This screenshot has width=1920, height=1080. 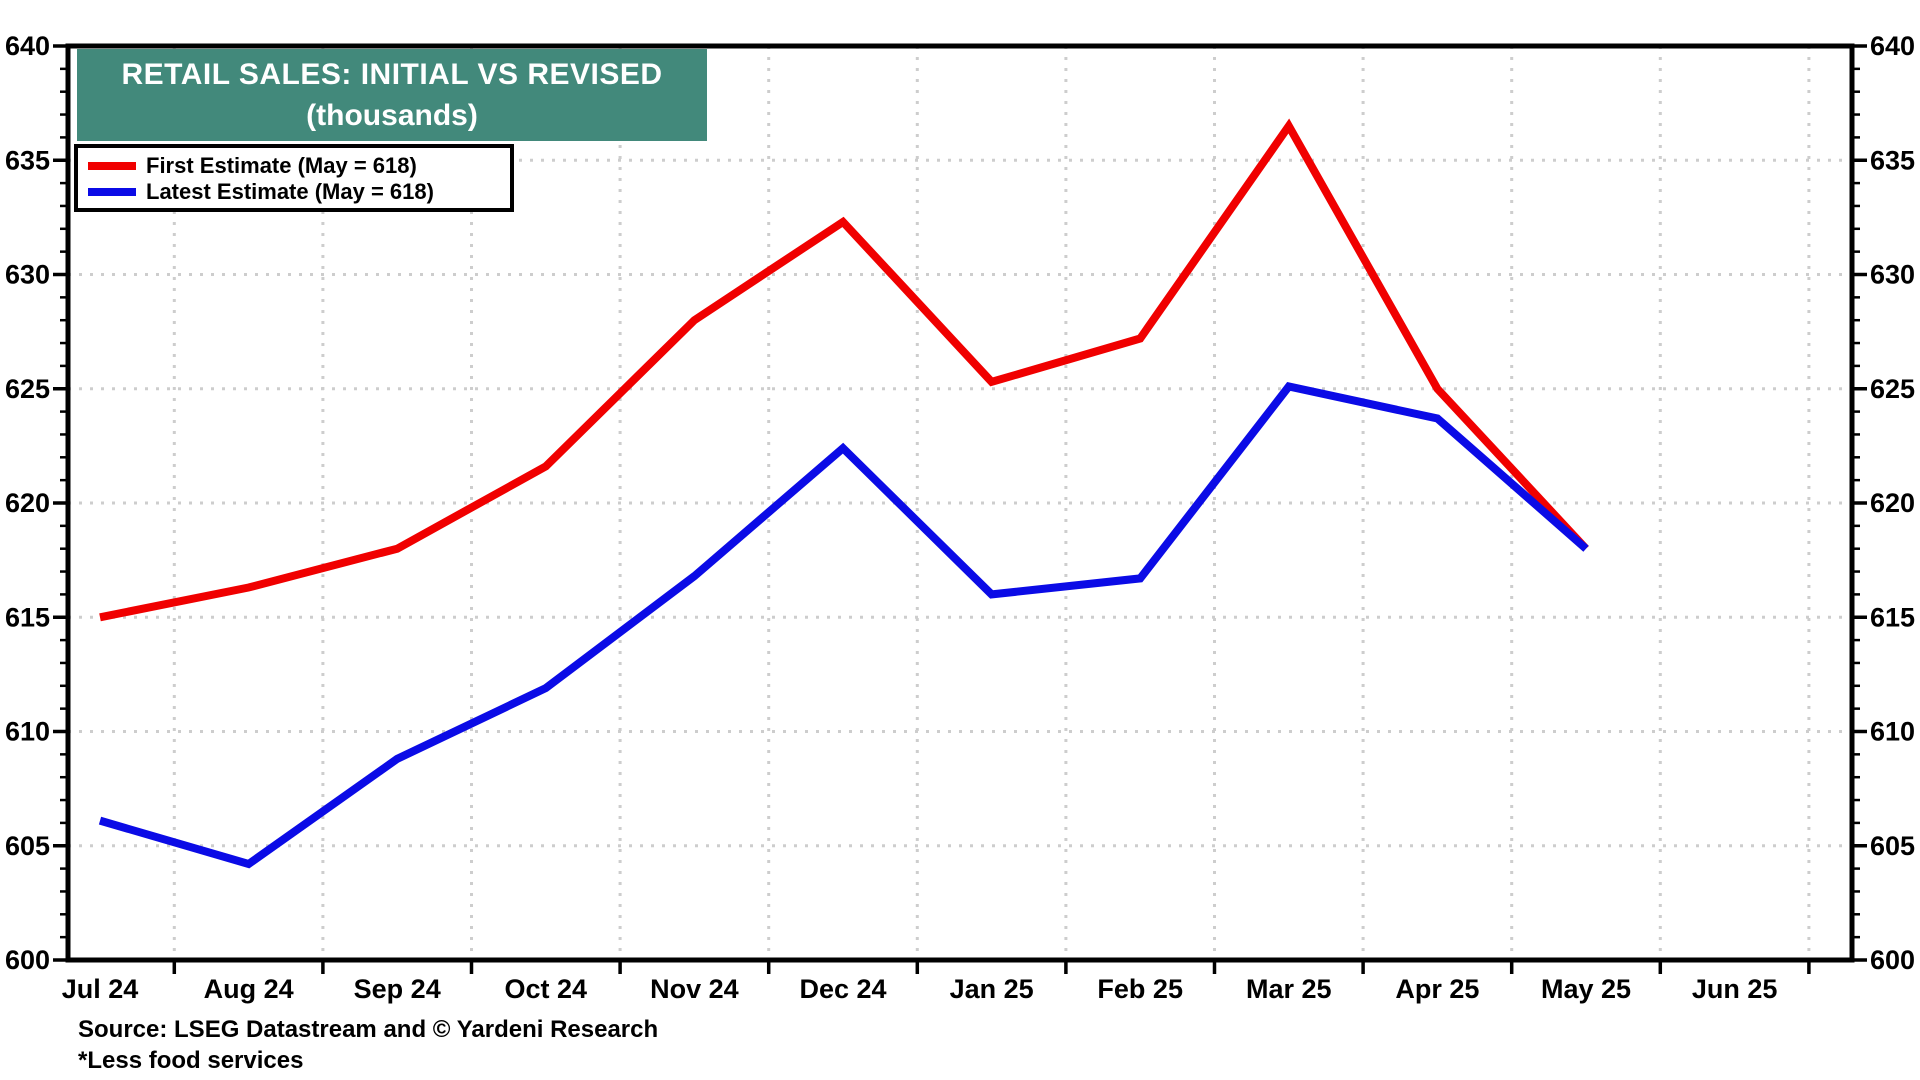 What do you see at coordinates (100, 989) in the screenshot?
I see `x-axis-label: Jul 24` at bounding box center [100, 989].